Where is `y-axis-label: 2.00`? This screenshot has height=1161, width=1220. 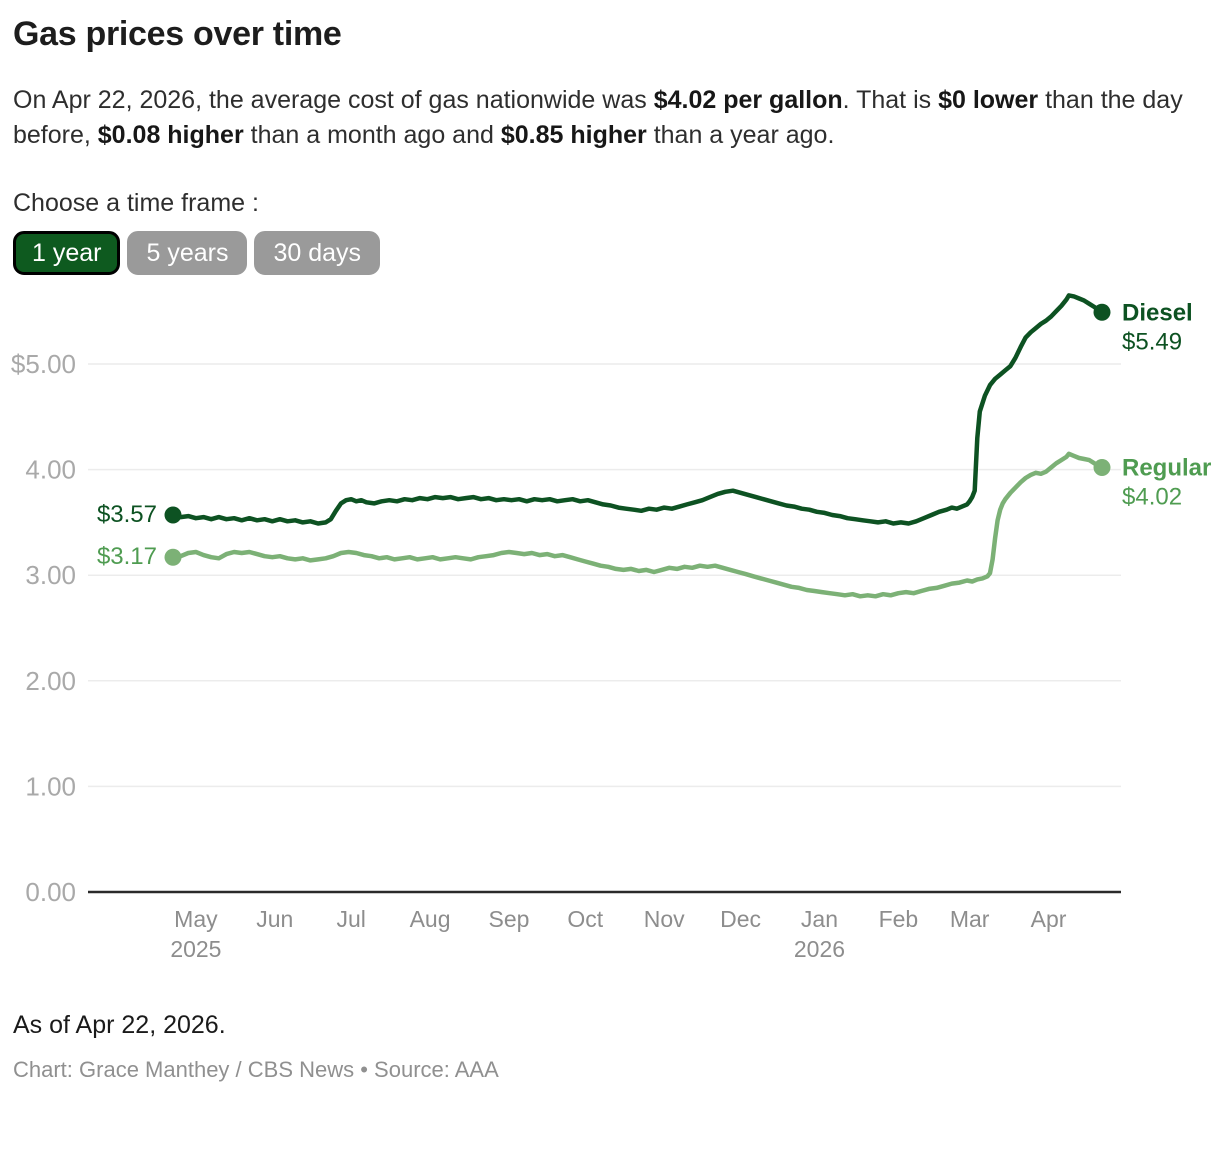 y-axis-label: 2.00 is located at coordinates (50, 681).